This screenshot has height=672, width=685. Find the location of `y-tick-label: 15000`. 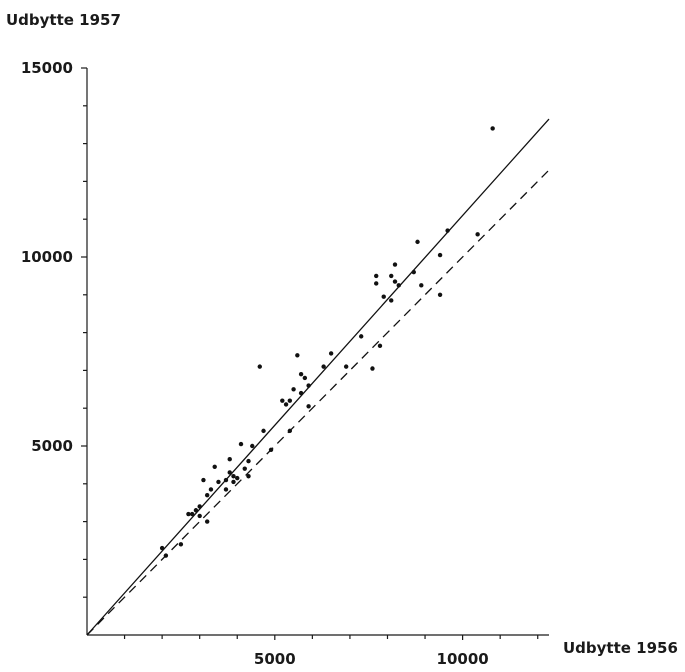

y-tick-label: 15000 is located at coordinates (47, 68).